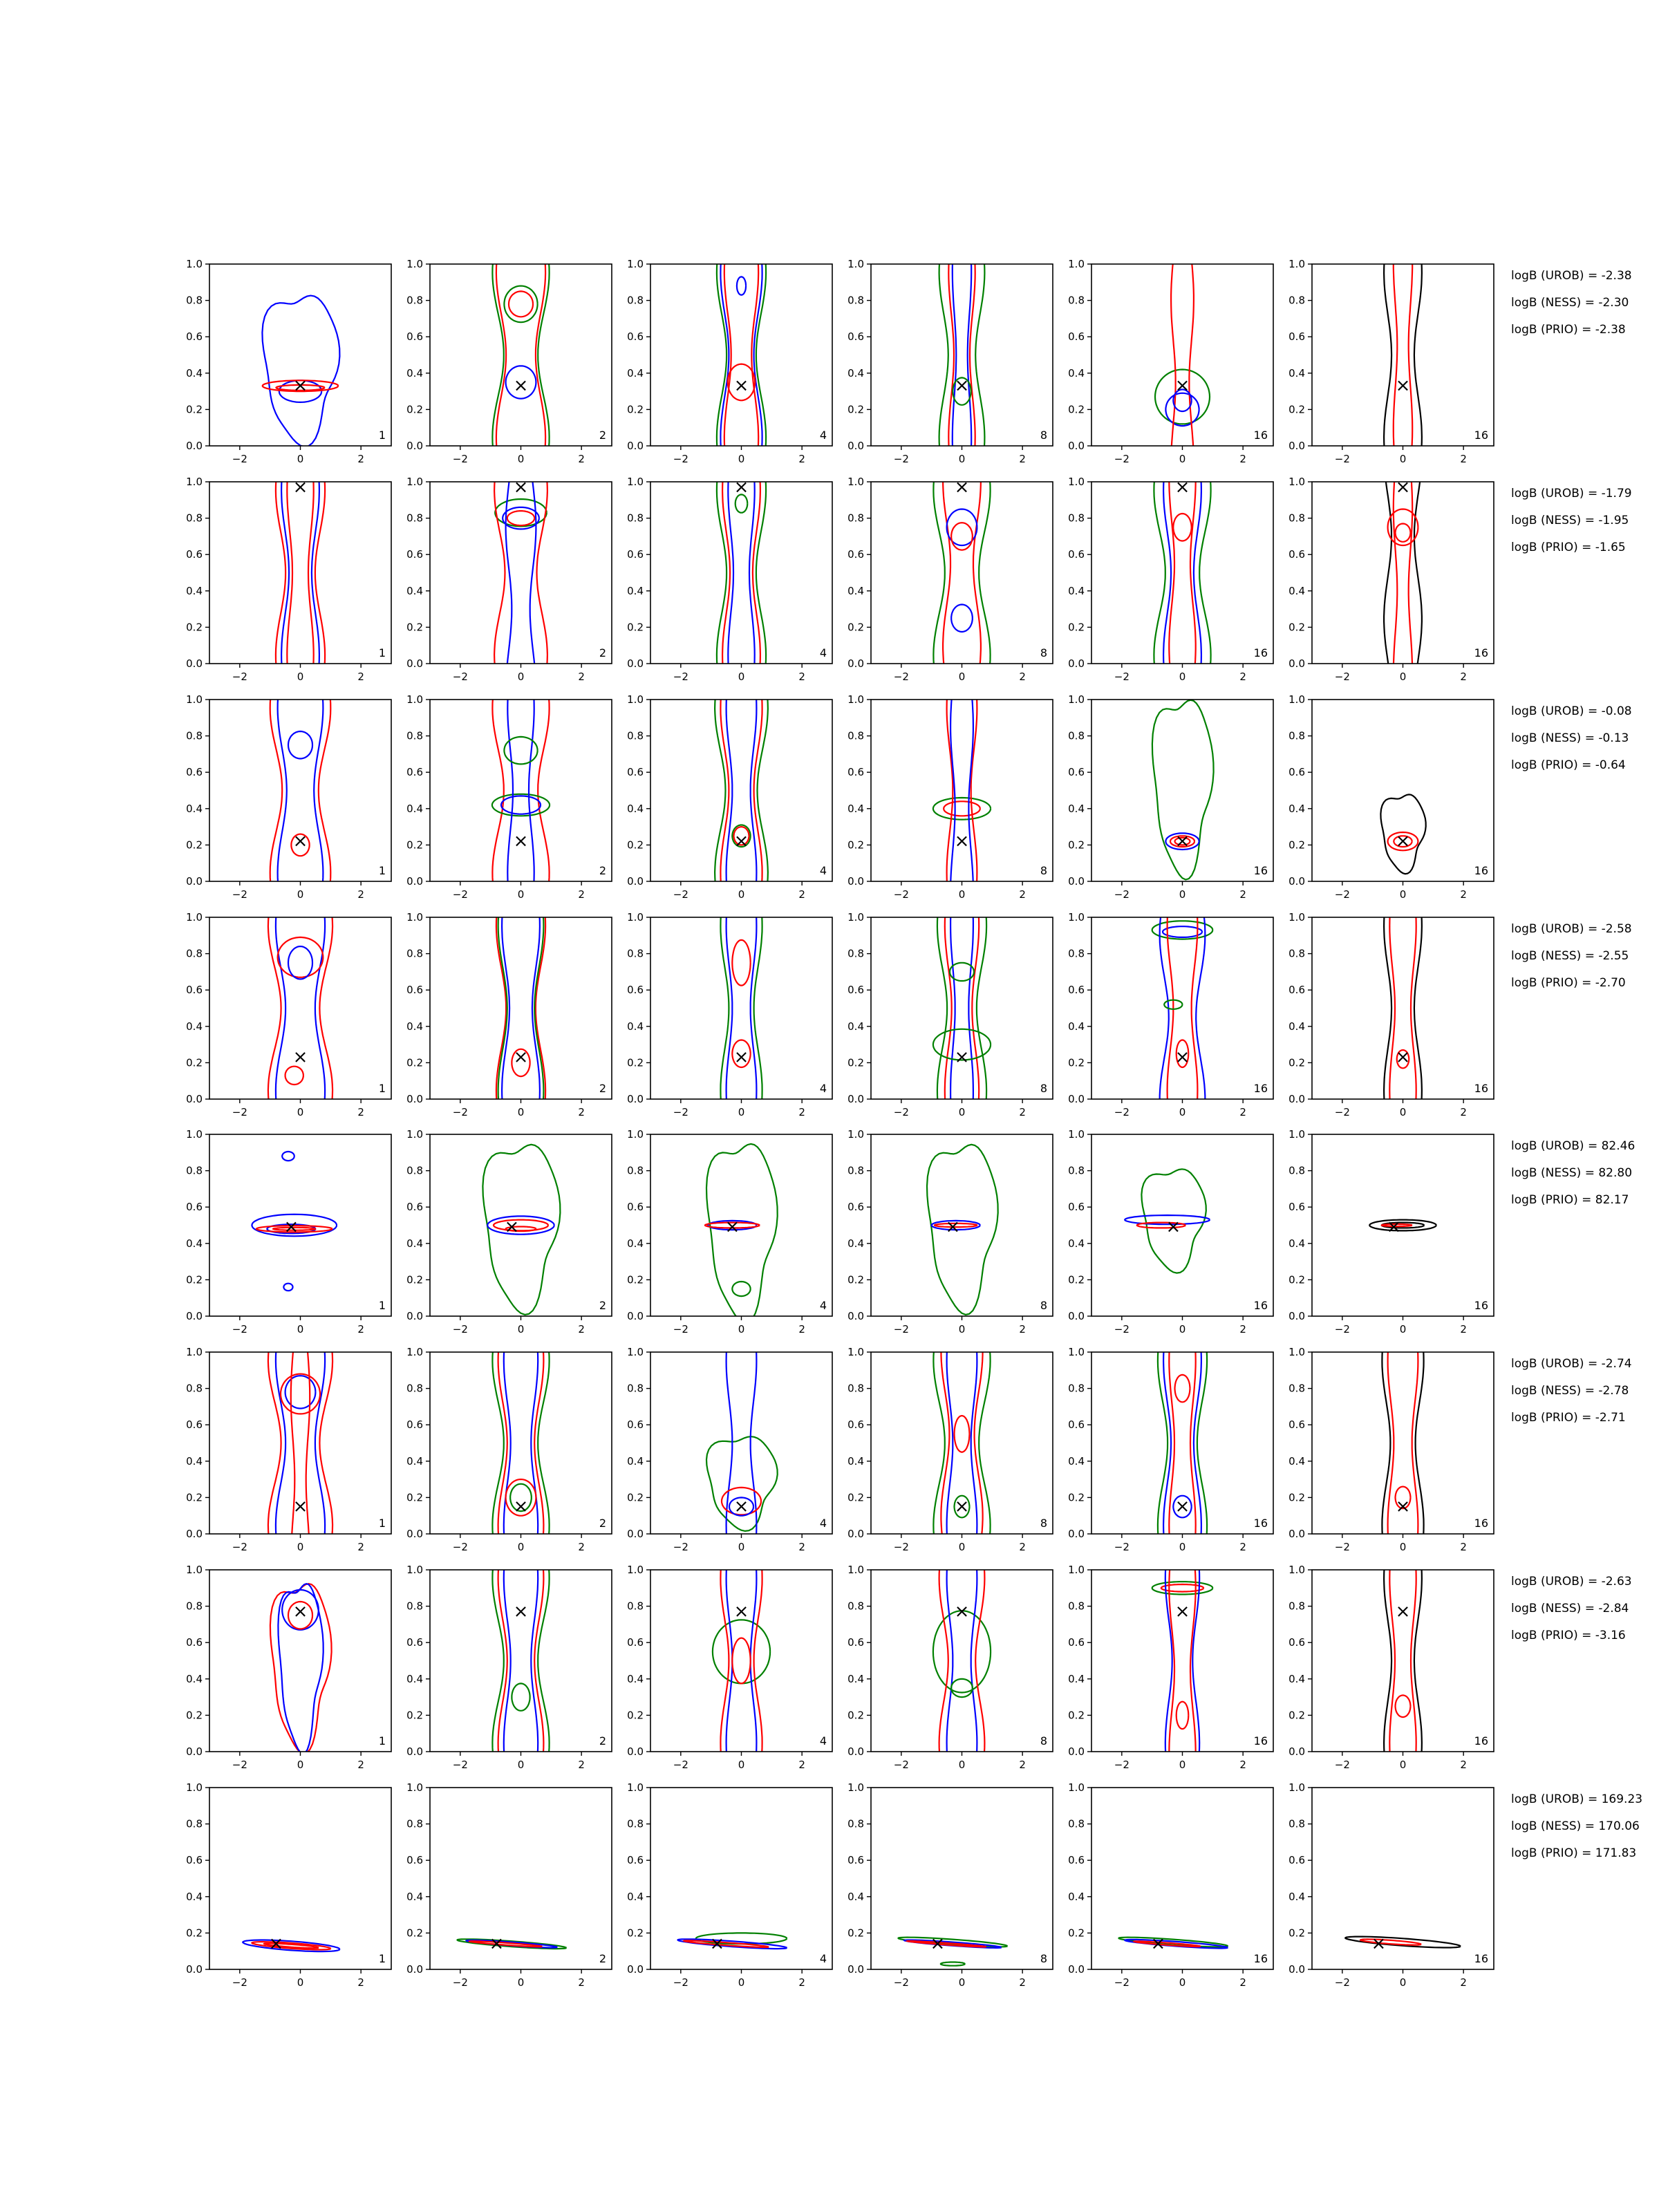 Image resolution: width=1659 pixels, height=2212 pixels. What do you see at coordinates (1402, 355) in the screenshot?
I see `contour-black` at bounding box center [1402, 355].